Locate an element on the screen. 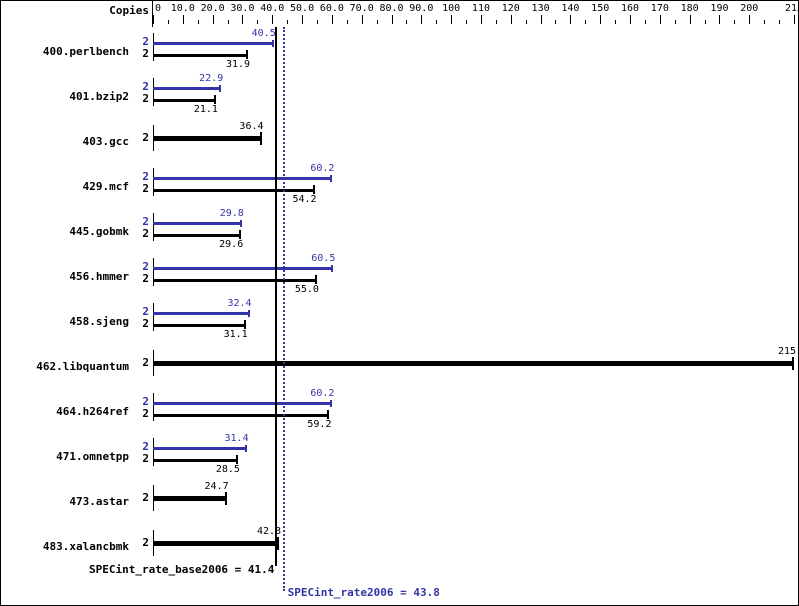 The height and width of the screenshot is (606, 799). x-axis-tick-label: 190 is located at coordinates (719, 8).